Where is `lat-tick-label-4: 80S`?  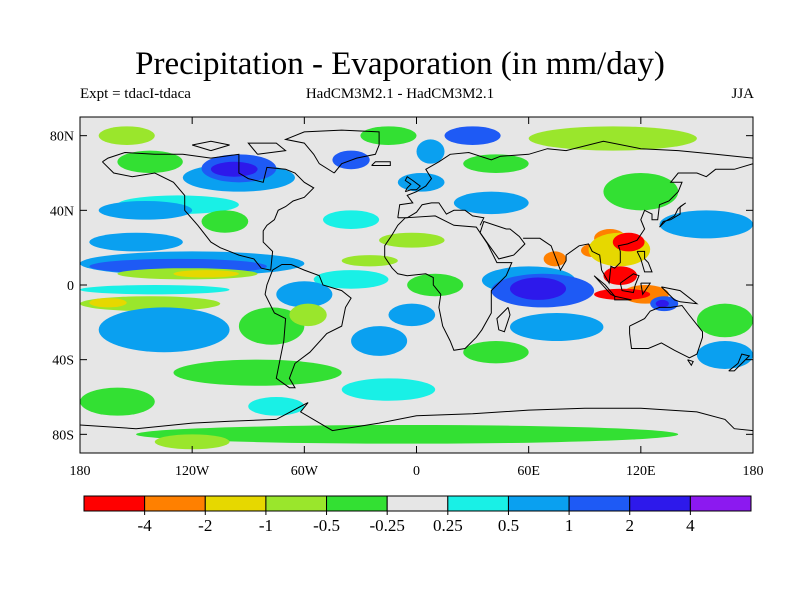 lat-tick-label-4: 80S is located at coordinates (63, 435).